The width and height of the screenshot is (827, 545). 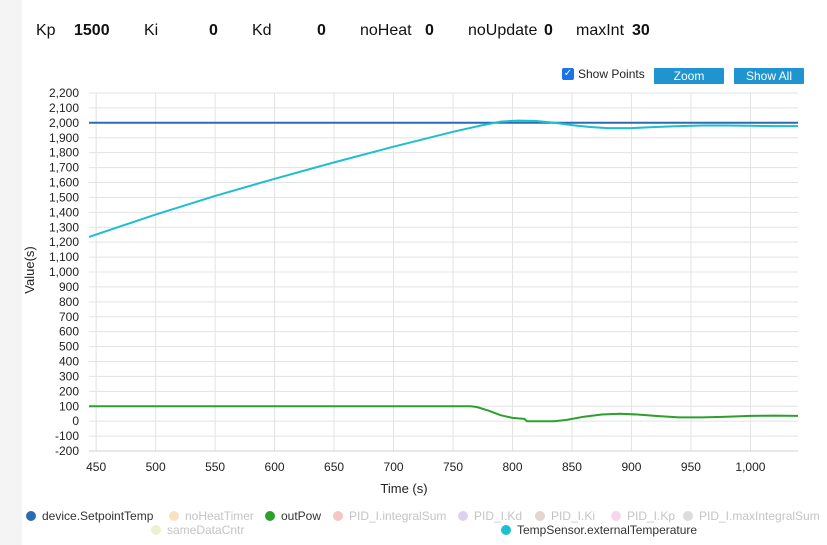 I want to click on legend-item-device-setpointtemp: device.SetpointTemp, so click(x=89, y=516).